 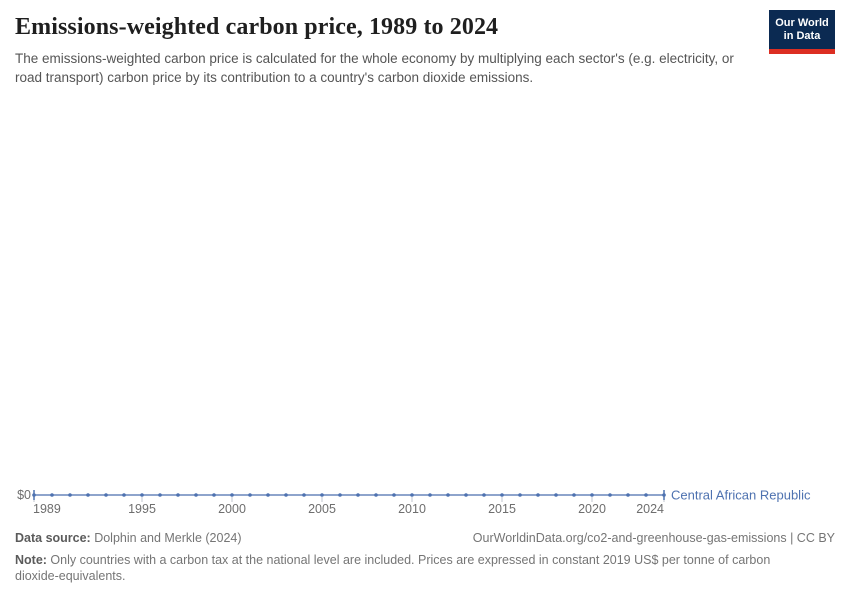 I want to click on owid-logo-line2: in Data, so click(x=802, y=36).